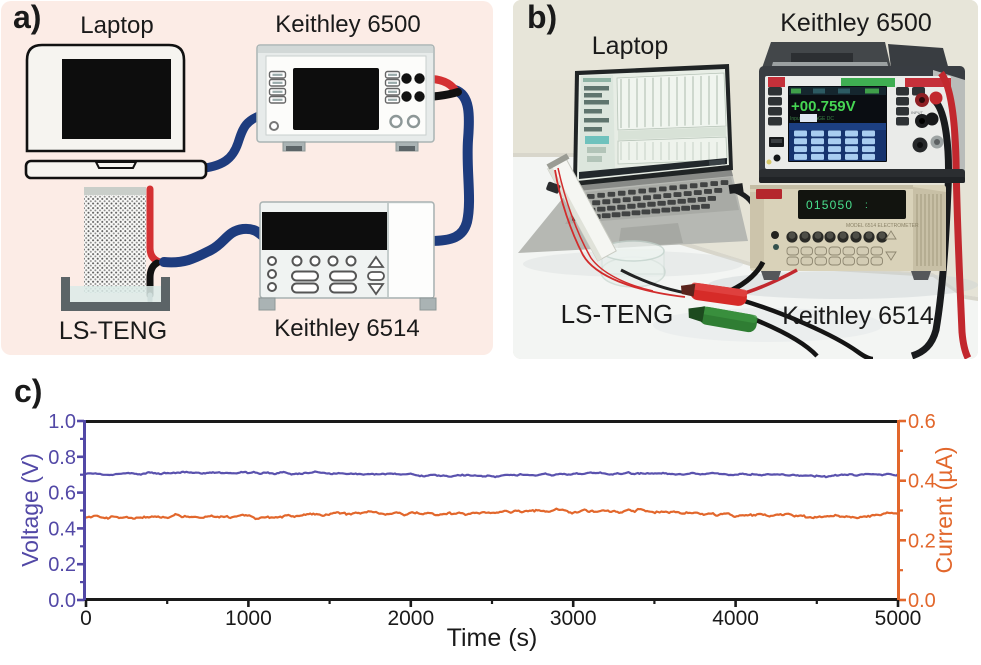 This screenshot has width=981, height=665. I want to click on svg-text: Voltage (V), so click(30, 510).